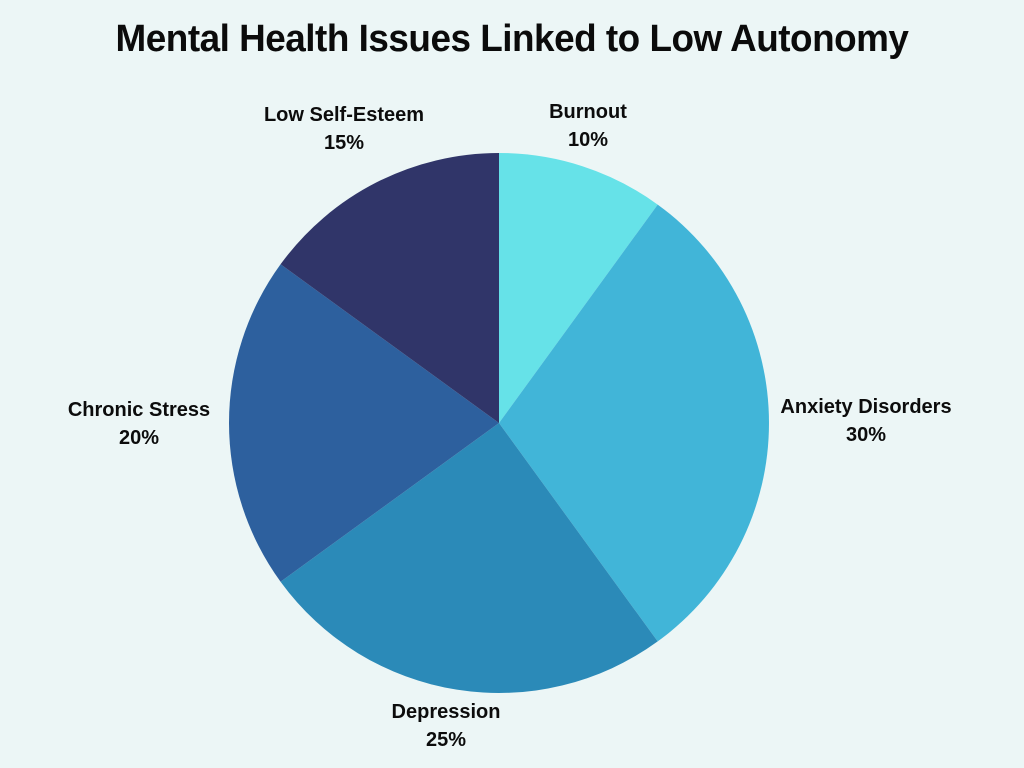  I want to click on pie-slice-low-self-esteem, so click(389, 288).